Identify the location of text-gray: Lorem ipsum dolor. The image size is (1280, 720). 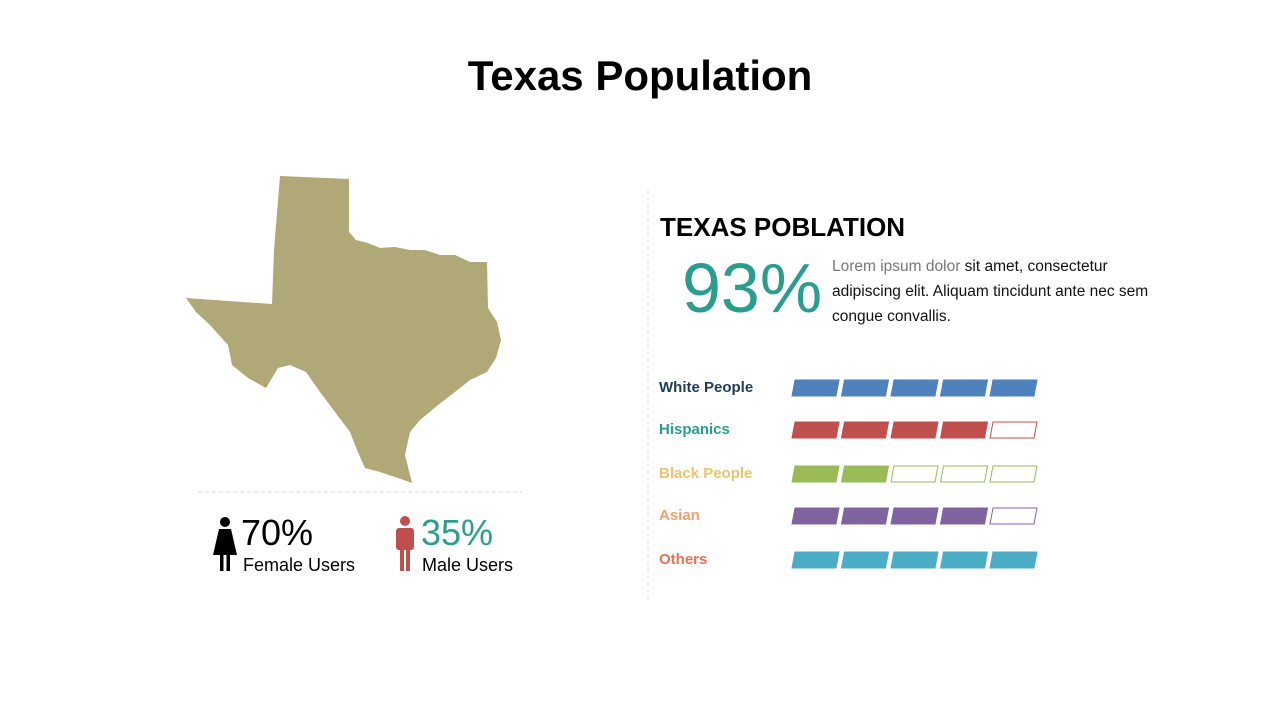
(896, 266).